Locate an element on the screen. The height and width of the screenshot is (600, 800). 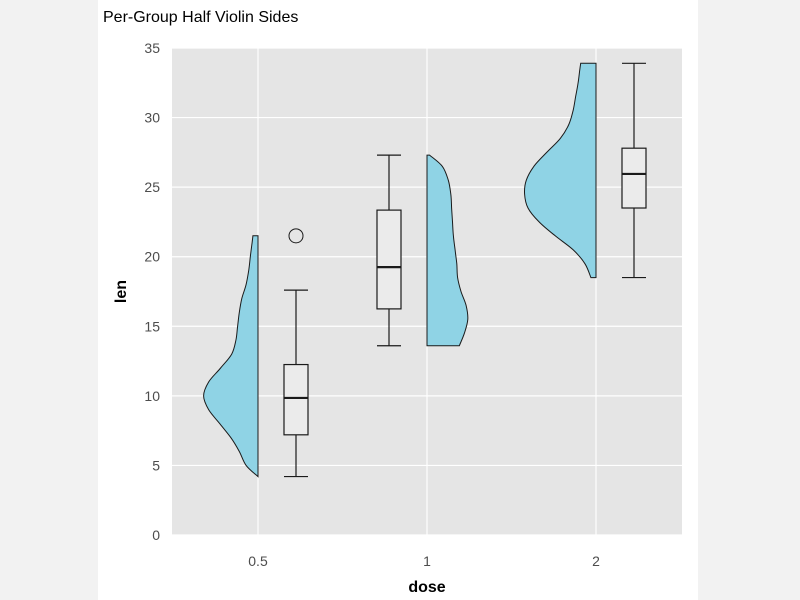
y-axis-label: len is located at coordinates (121, 291).